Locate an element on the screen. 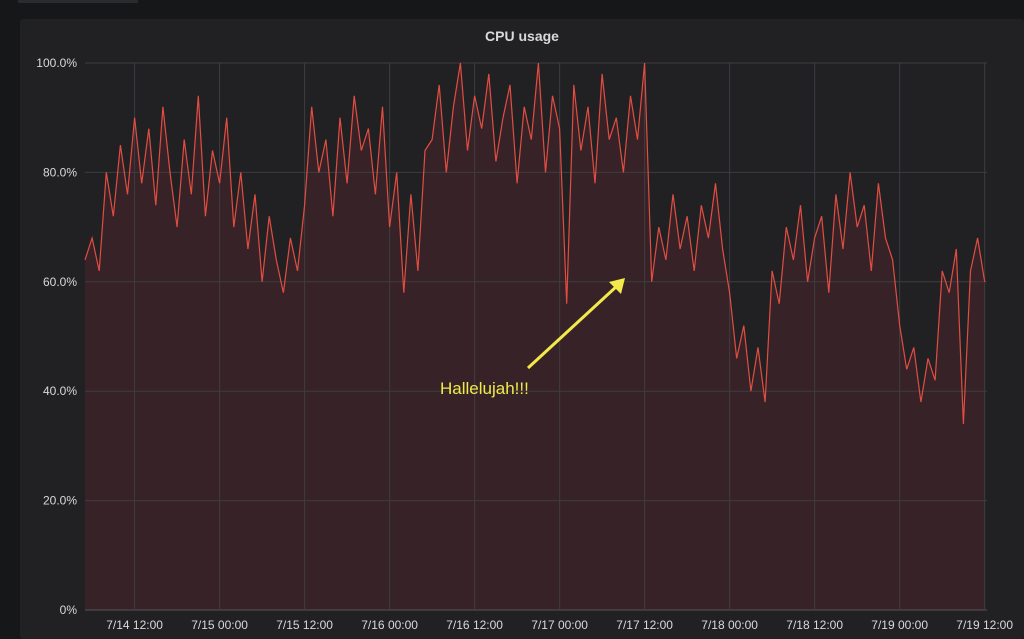  x-tick-label: 7/17 12:00 is located at coordinates (644, 625).